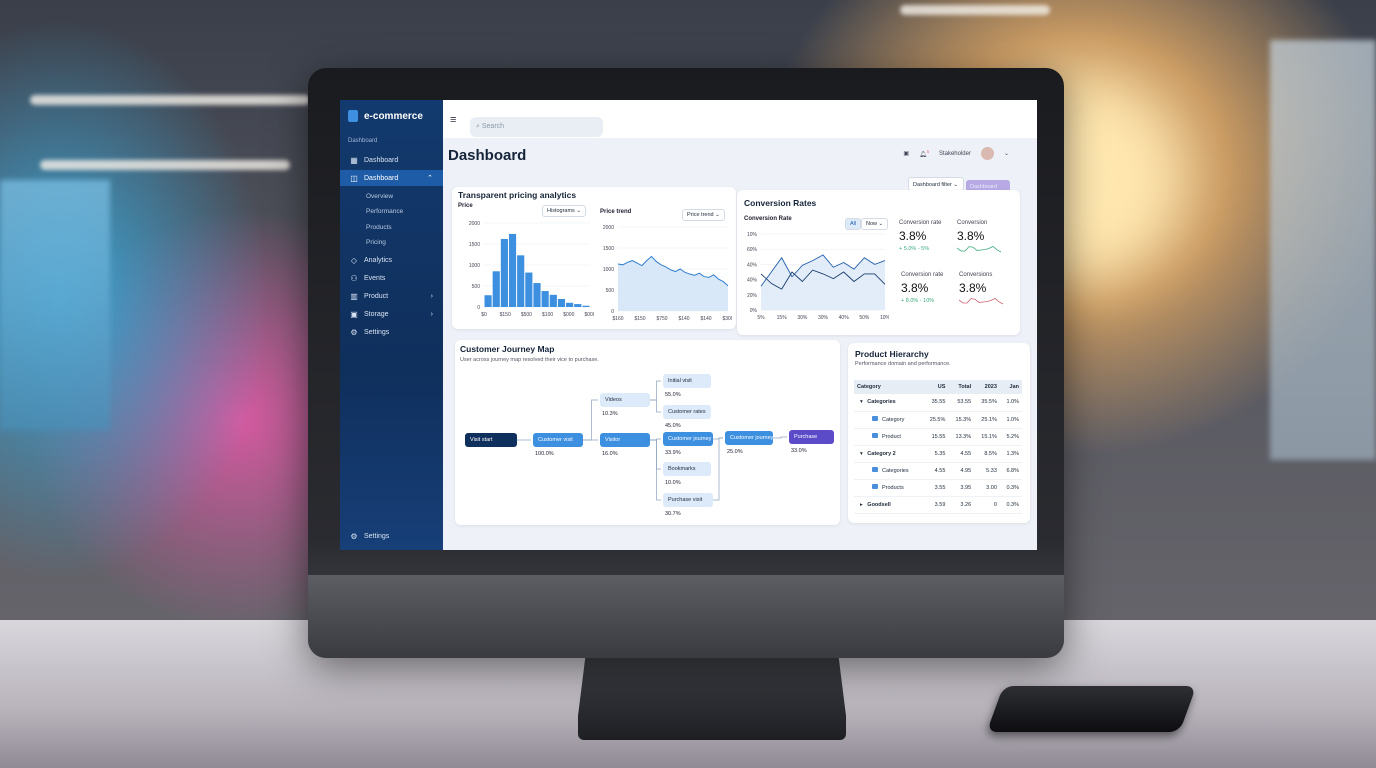  What do you see at coordinates (687, 381) in the screenshot?
I see `journey-node: Initial visit` at bounding box center [687, 381].